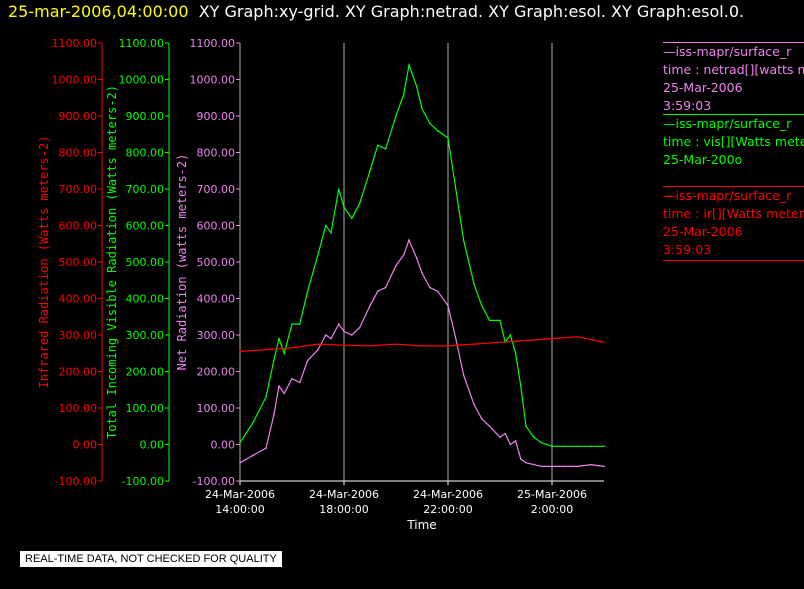 Image resolution: width=804 pixels, height=589 pixels. Describe the element at coordinates (182, 262) in the screenshot. I see `y-axis-title: Net Radiation (watts meters-2)` at that location.